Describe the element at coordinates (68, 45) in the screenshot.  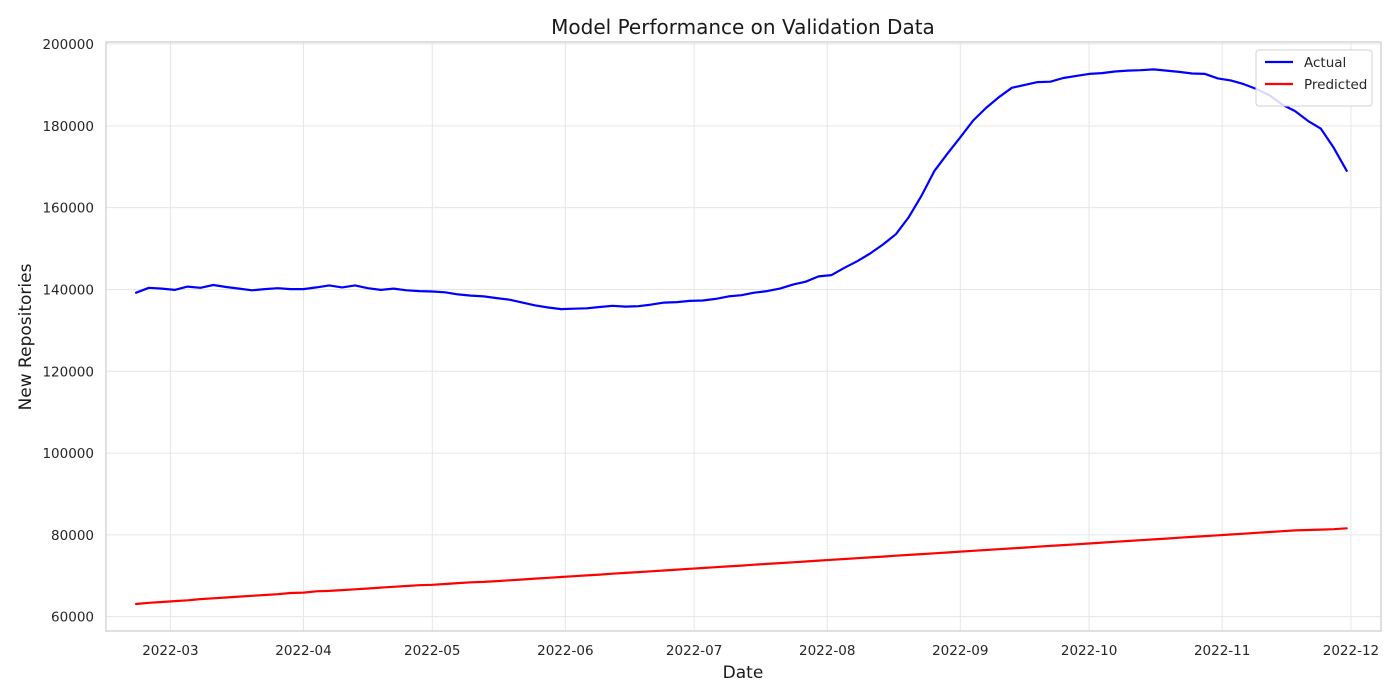
I see `y-tick-label: 200000` at that location.